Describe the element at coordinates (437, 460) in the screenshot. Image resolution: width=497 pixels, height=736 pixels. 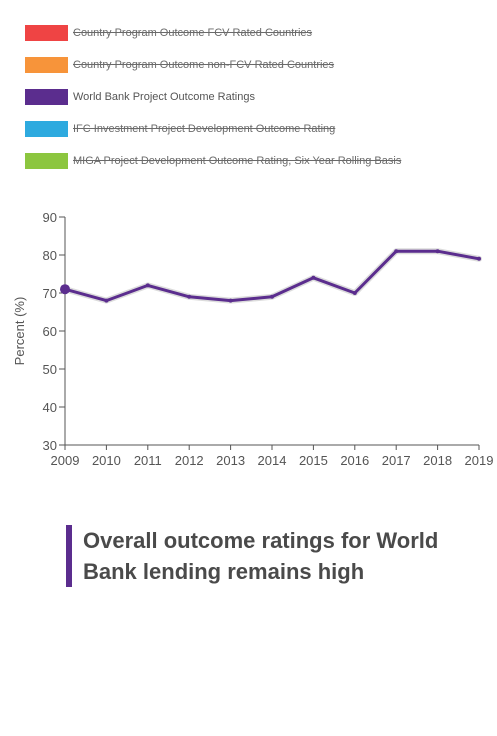
I see `x-tick-label: 2018` at that location.